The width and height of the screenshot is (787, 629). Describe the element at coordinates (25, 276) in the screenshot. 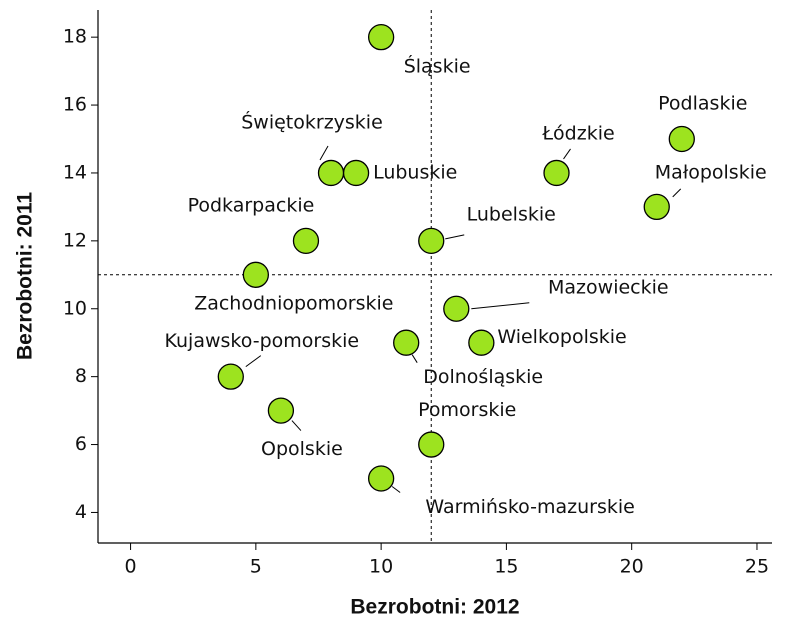

I see `y-axis-title: Bezrobotni: 2011` at that location.